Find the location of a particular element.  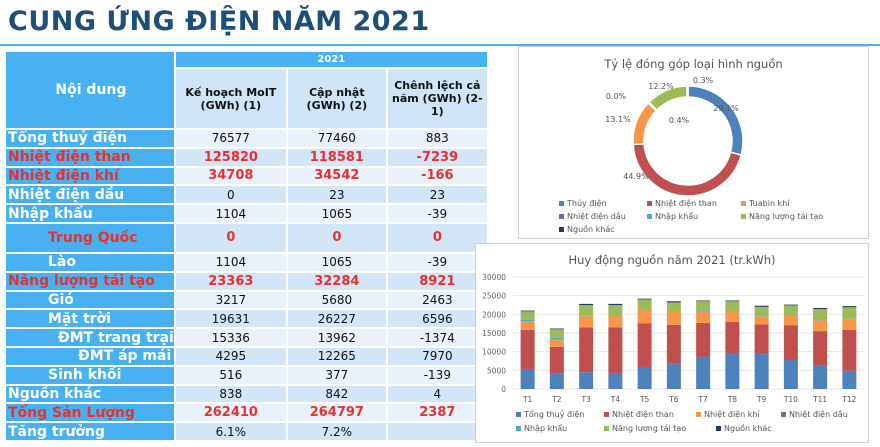

table-row: Lào 1104 1065 -39 is located at coordinates (246, 262).